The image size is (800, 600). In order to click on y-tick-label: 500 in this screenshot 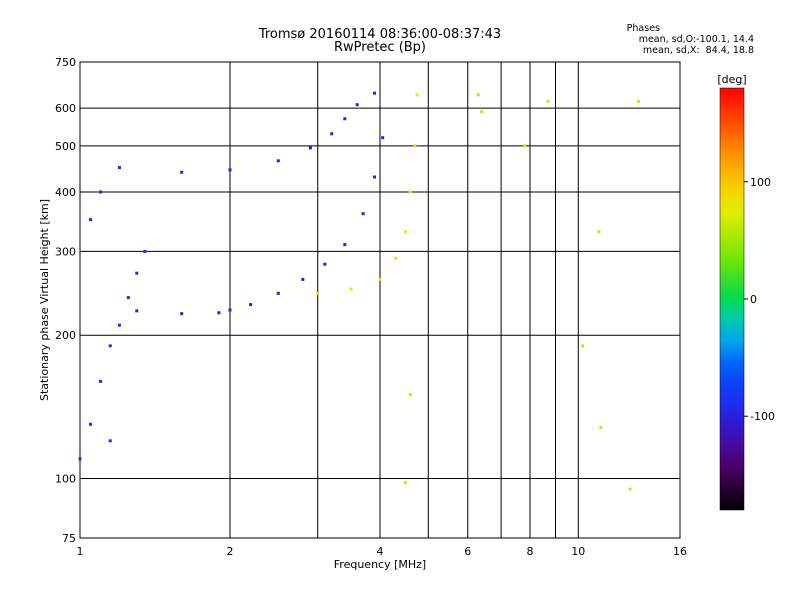, I will do `click(65, 146)`.